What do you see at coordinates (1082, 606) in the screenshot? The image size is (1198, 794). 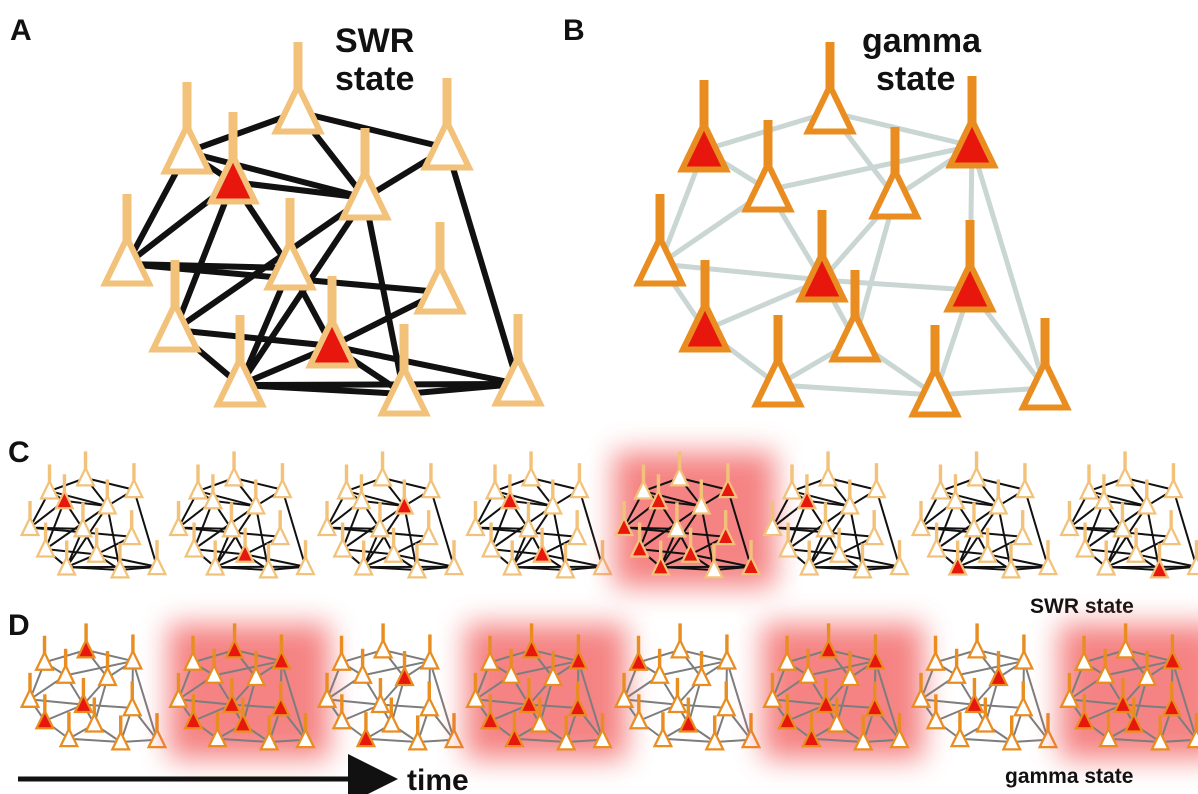 I see `panel-c-state-label: SWR state` at bounding box center [1082, 606].